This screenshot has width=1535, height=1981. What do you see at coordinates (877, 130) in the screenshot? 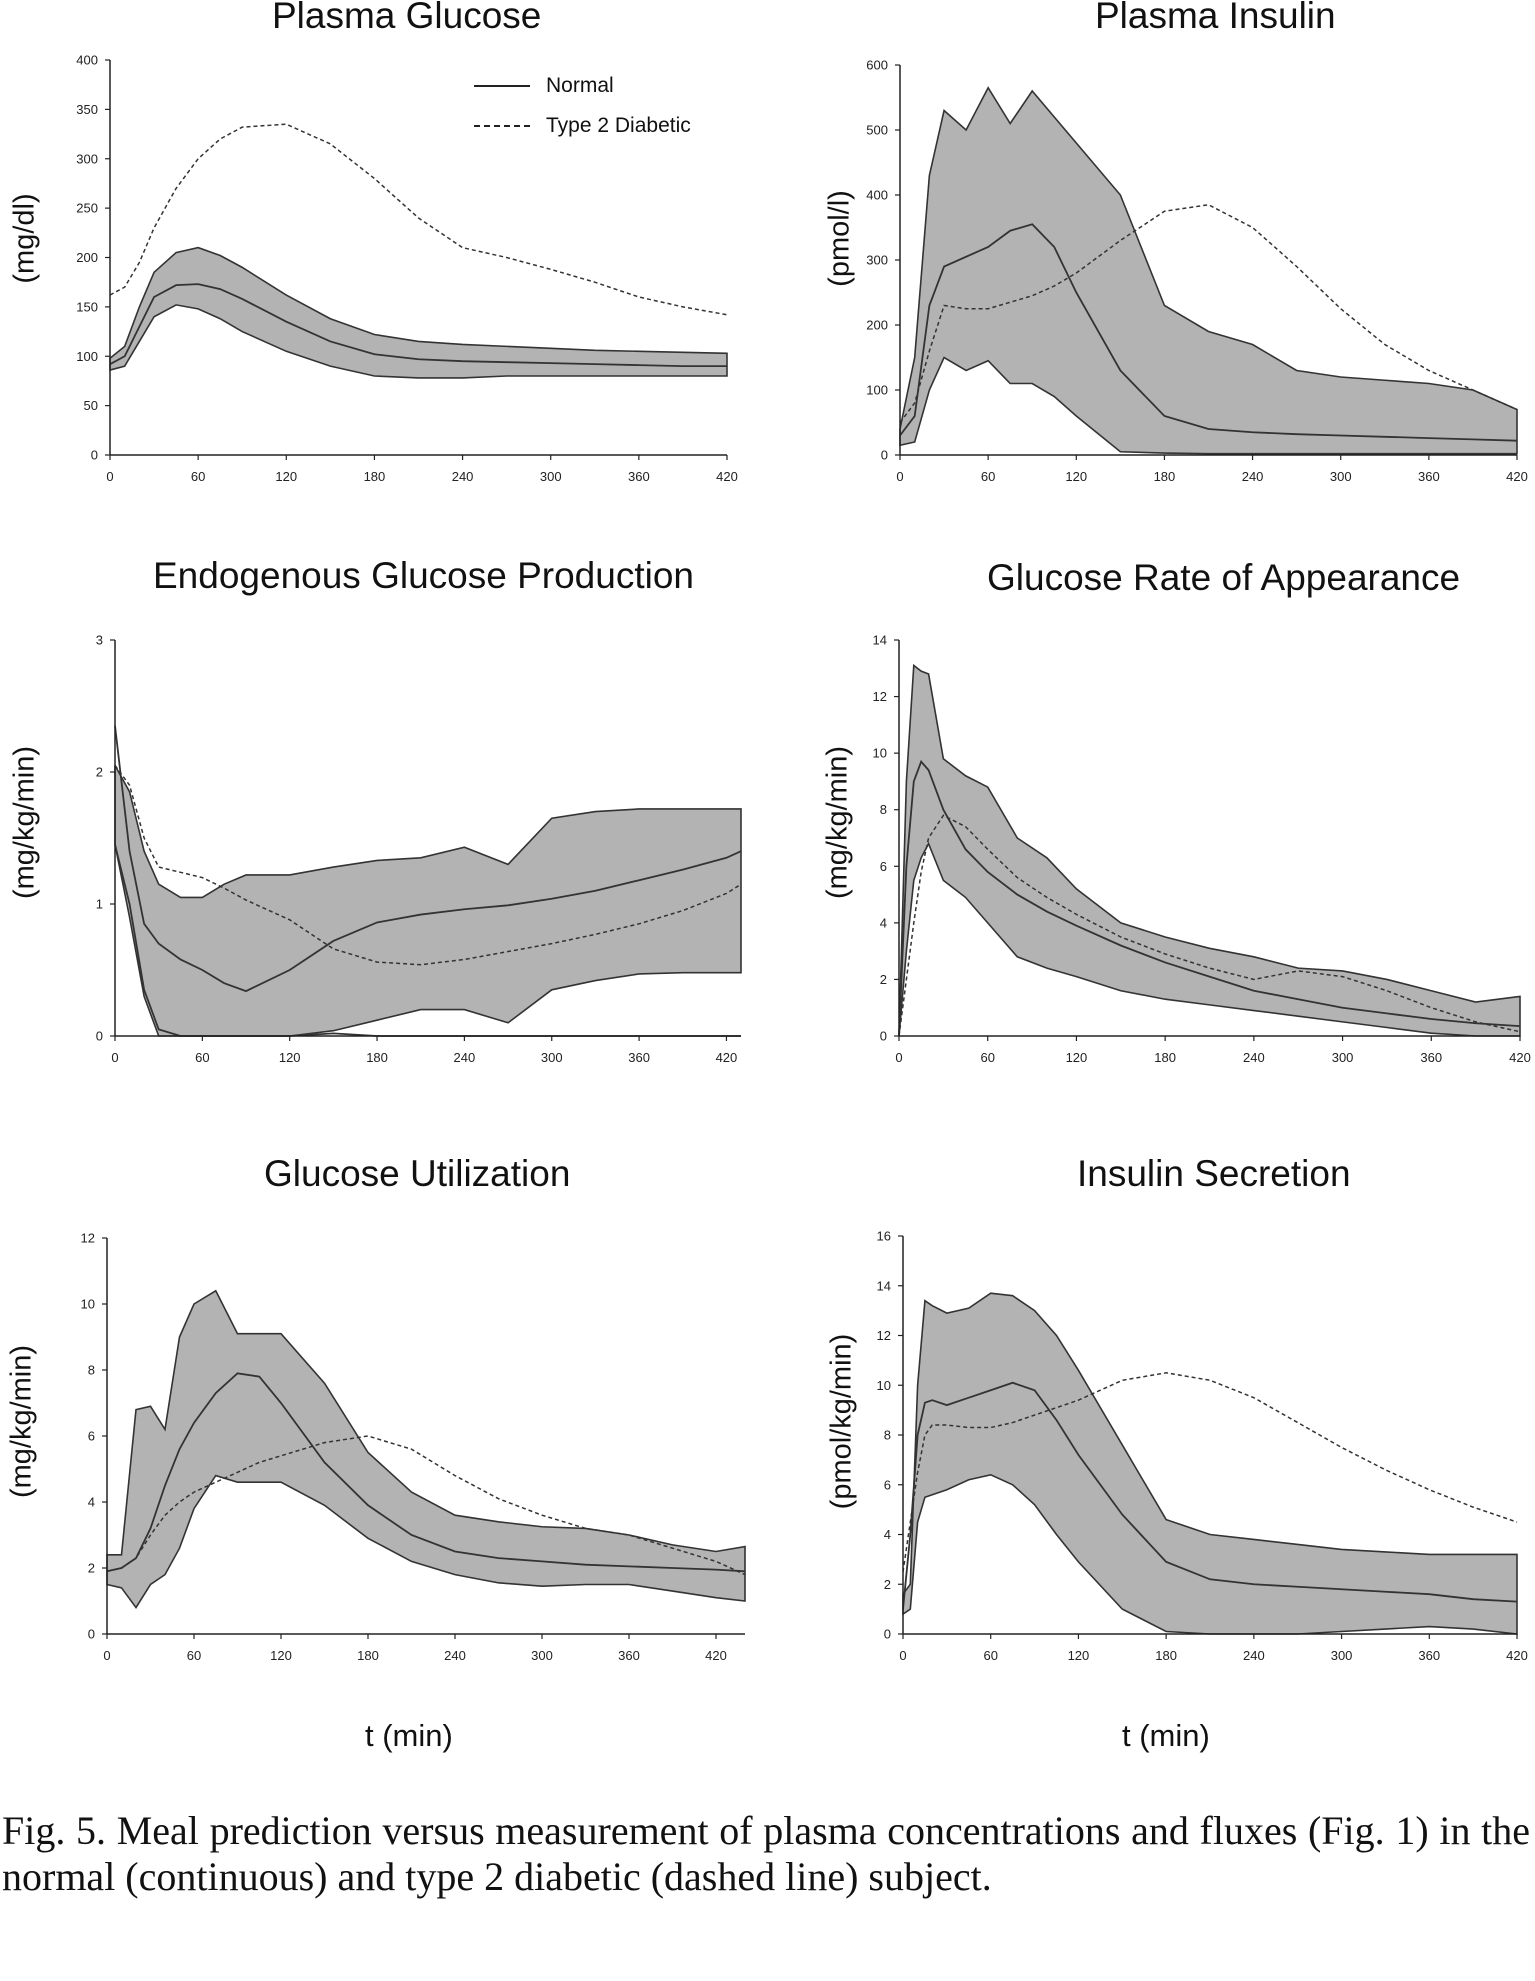
I see `y-tick-label: 500` at bounding box center [877, 130].